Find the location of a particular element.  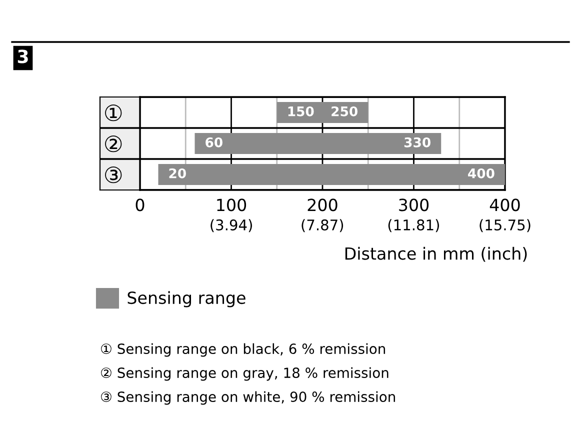

annotation: 150 is located at coordinates (301, 111).